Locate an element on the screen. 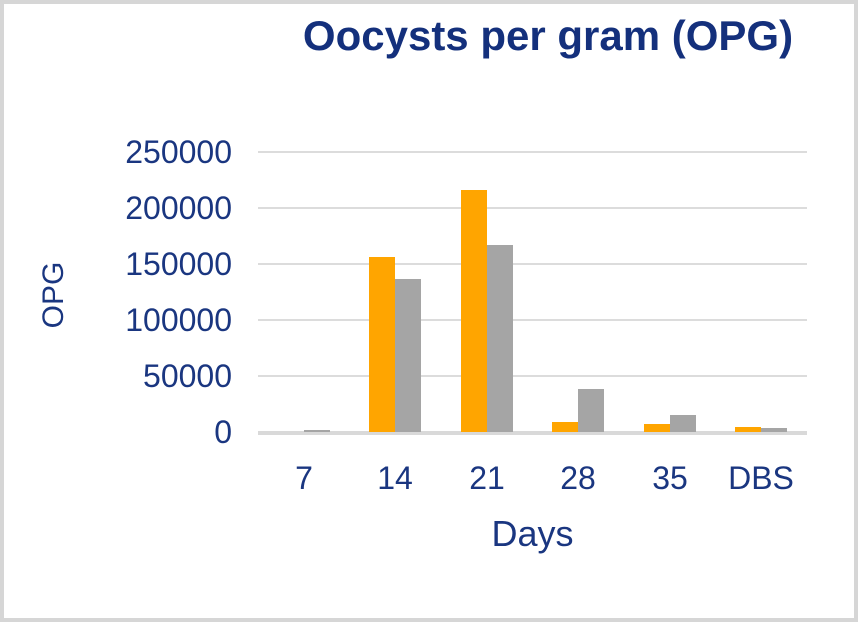 The image size is (858, 622). x-axis-title: Days is located at coordinates (532, 533).